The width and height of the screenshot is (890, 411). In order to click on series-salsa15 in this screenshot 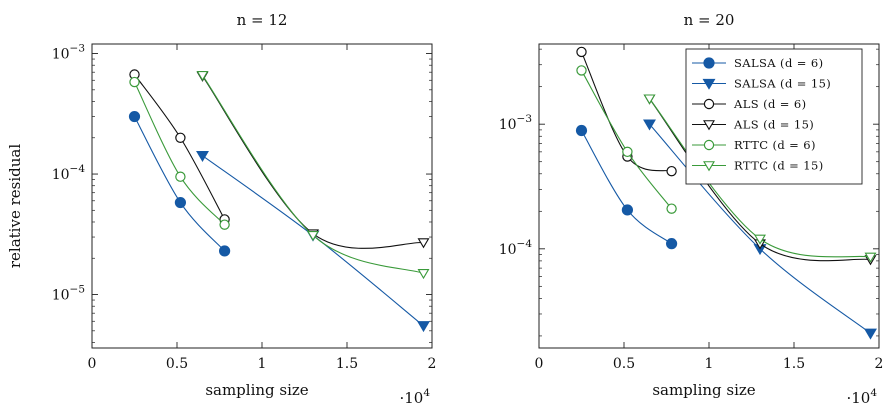, I will do `click(313, 242)`.